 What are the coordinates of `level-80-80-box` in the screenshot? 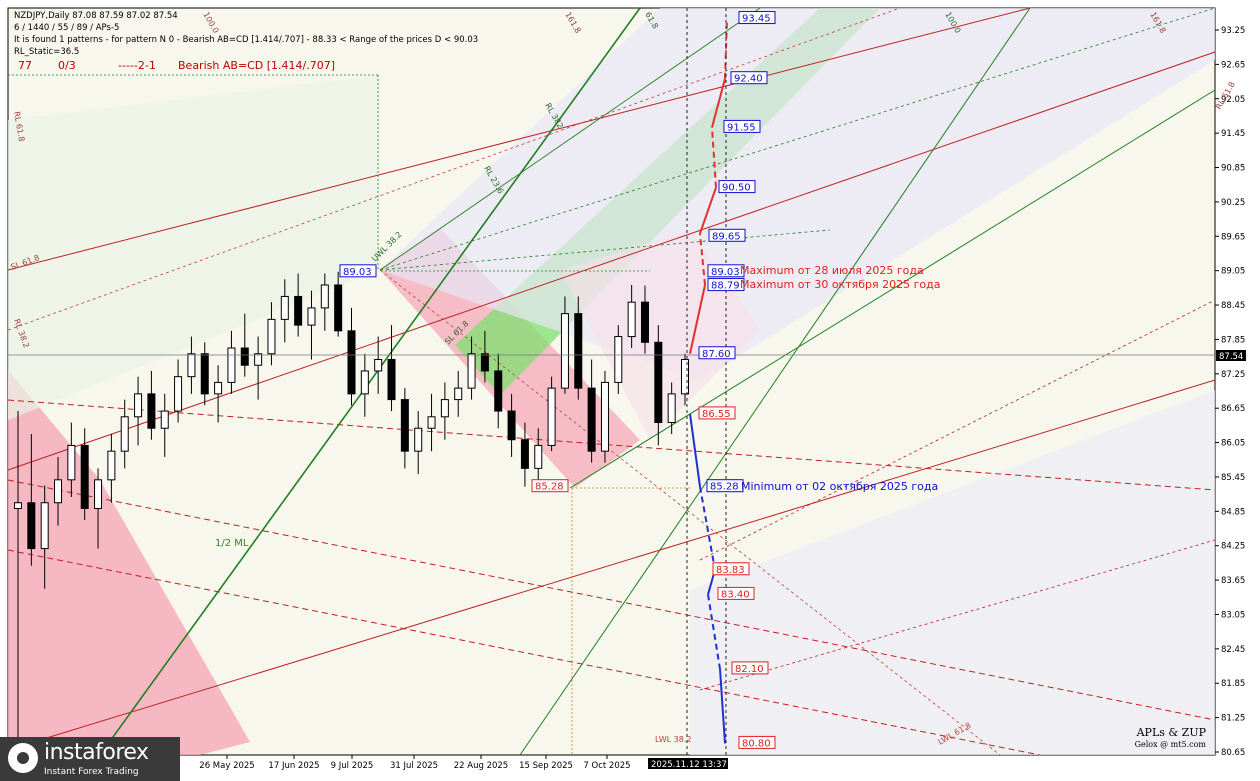 It's located at (757, 742).